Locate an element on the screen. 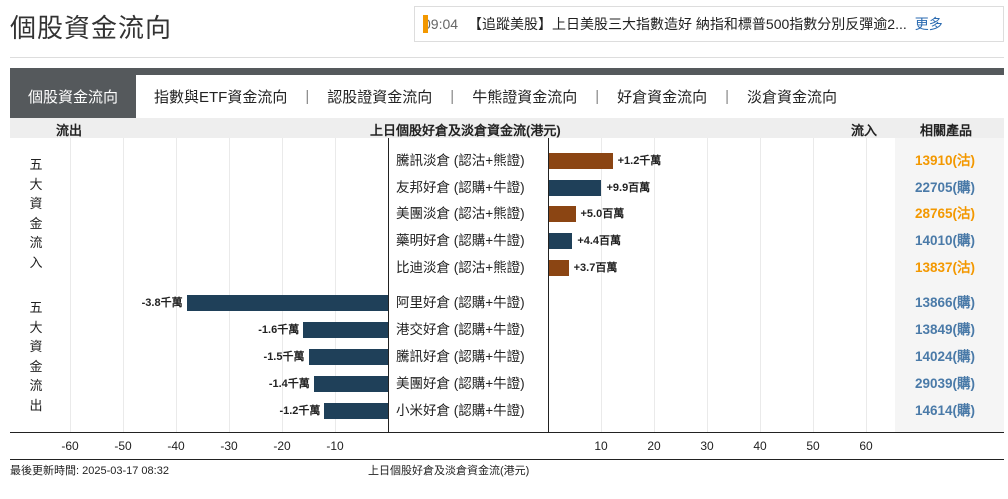 Image resolution: width=1008 pixels, height=499 pixels. row-name: 小米好倉 (認購+牛證) is located at coordinates (460, 410).